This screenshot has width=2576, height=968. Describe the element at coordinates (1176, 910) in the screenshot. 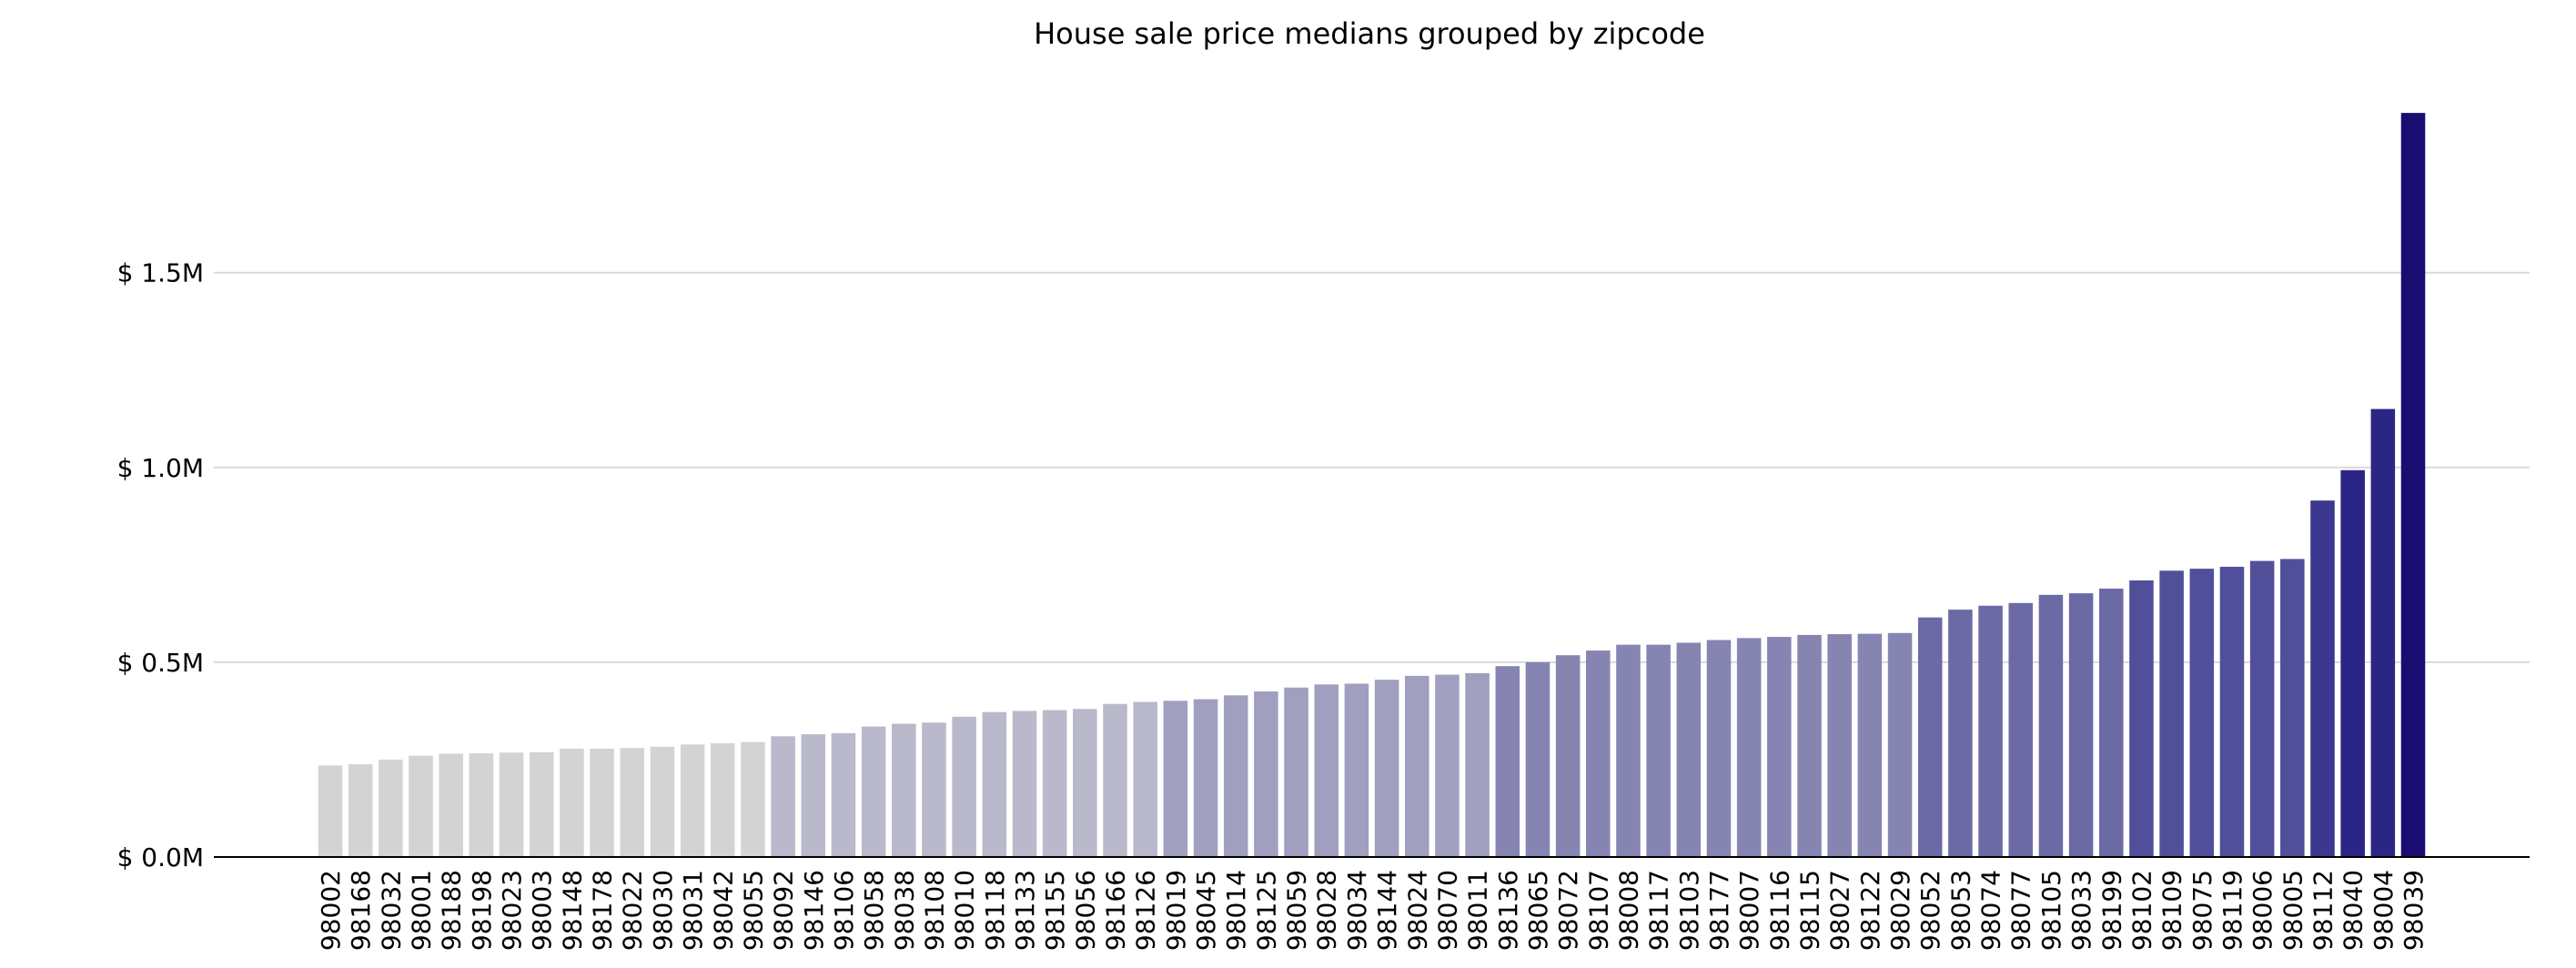

I see `x-tick-label: 98019` at that location.